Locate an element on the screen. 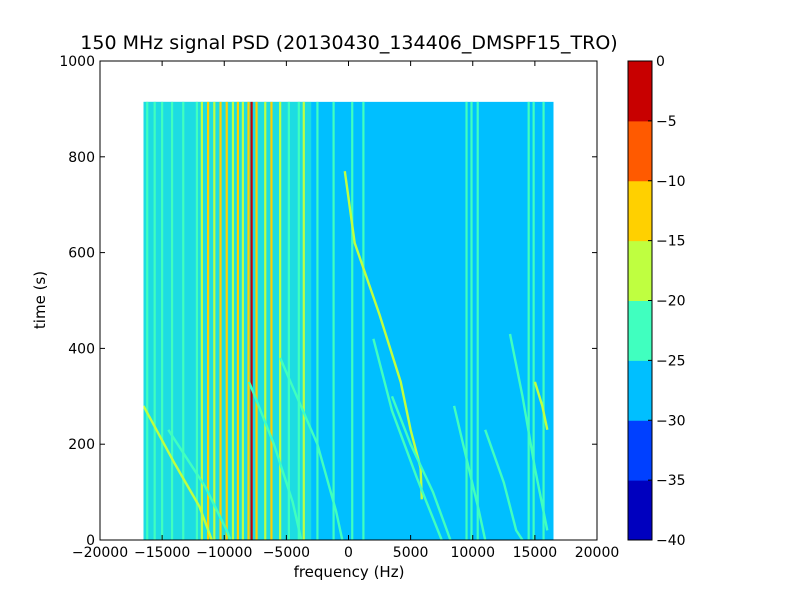 This screenshot has height=600, width=800. y-tick-label: 0 is located at coordinates (90, 541).